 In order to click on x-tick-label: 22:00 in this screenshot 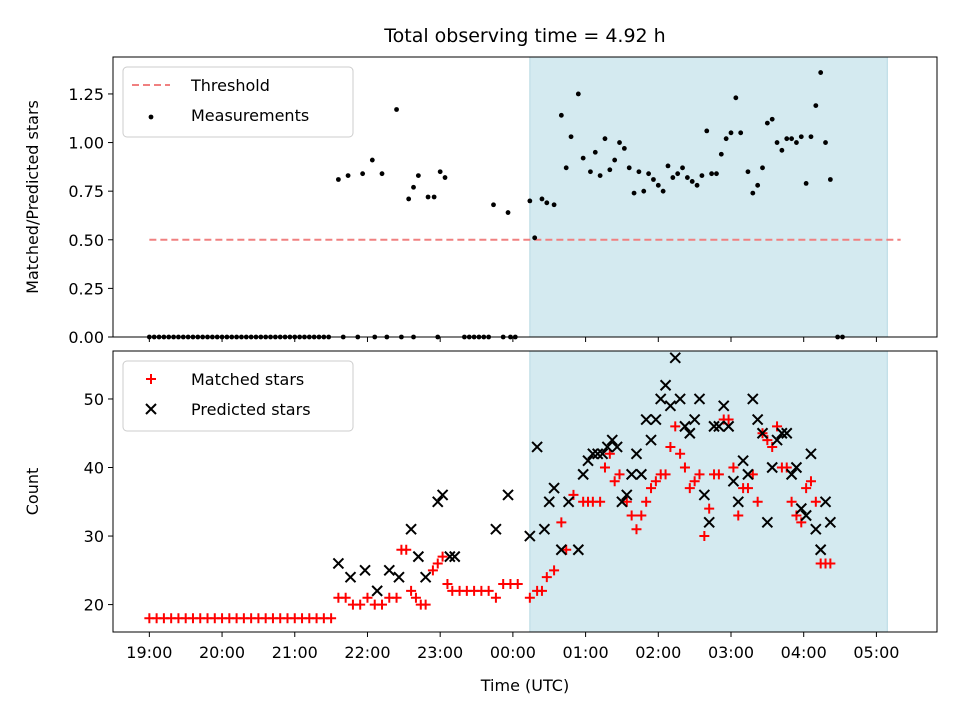, I will do `click(367, 652)`.